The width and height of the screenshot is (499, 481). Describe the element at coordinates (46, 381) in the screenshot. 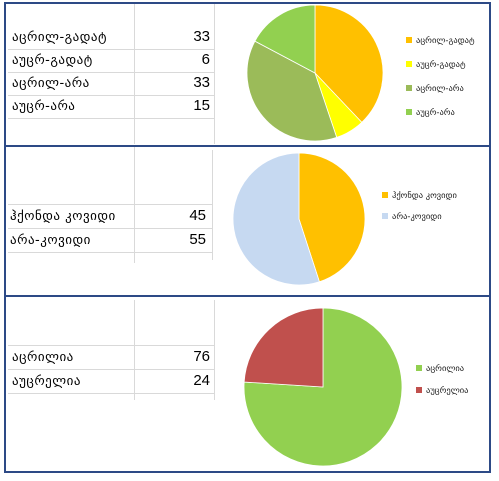

I see `category-label: აუცრელია` at that location.